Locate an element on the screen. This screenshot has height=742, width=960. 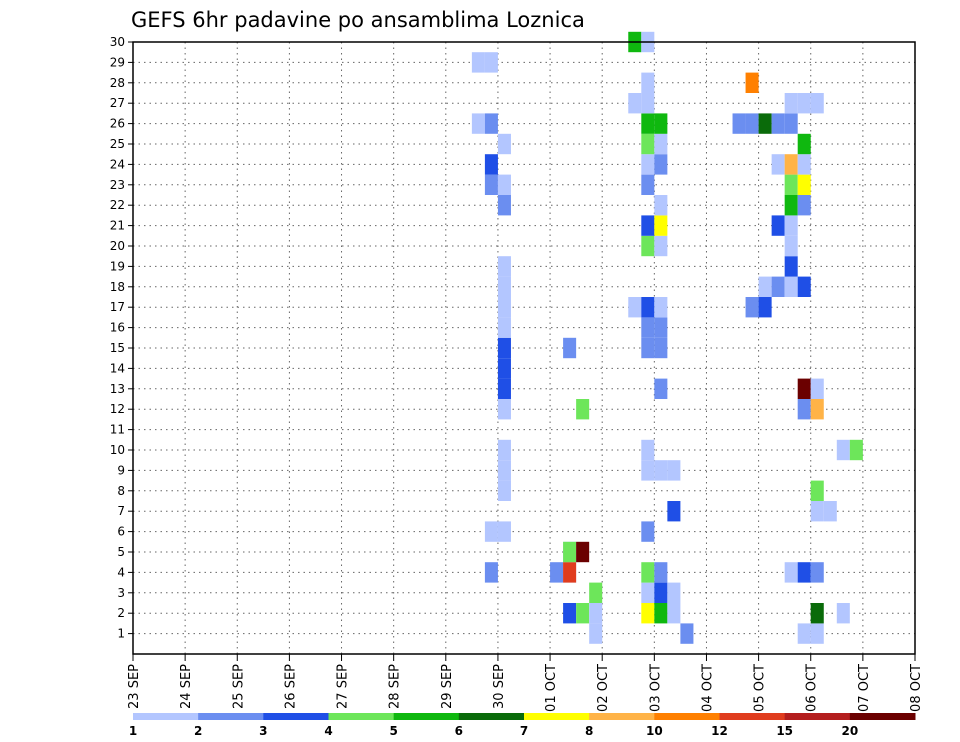
x-tick-label: 06 OCT is located at coordinates (812, 688).